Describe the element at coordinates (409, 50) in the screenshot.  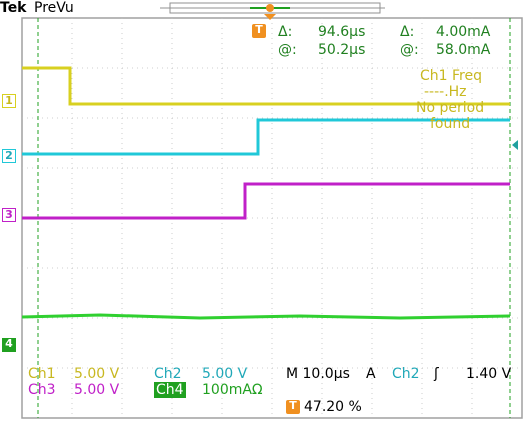
I see `at-current-label: @:` at that location.